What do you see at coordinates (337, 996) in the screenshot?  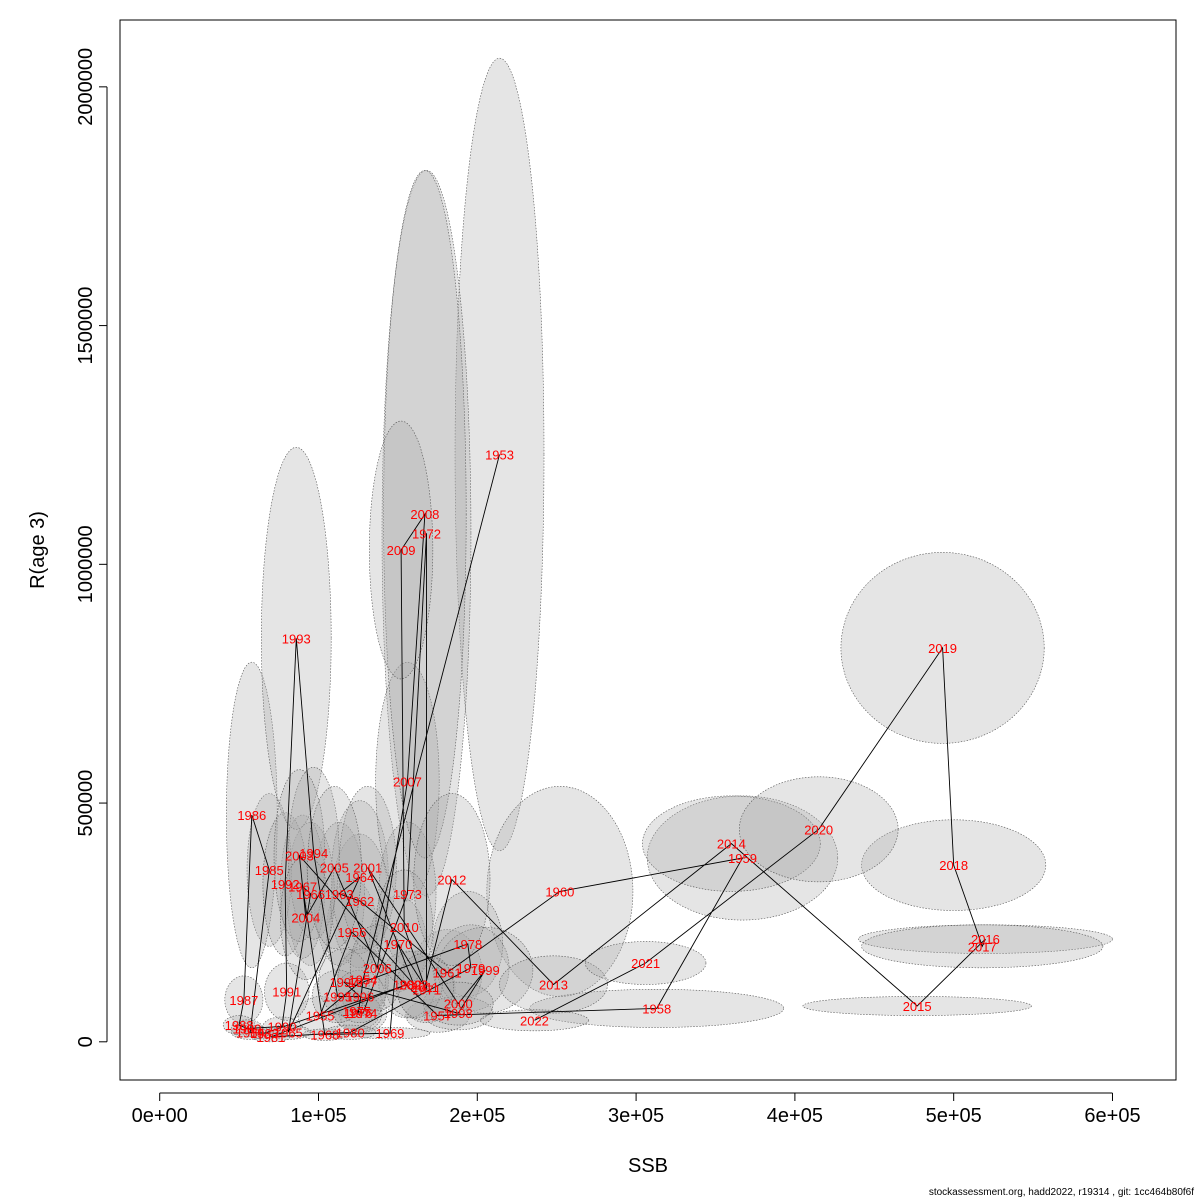 I see `year-label-1995: 1995` at bounding box center [337, 996].